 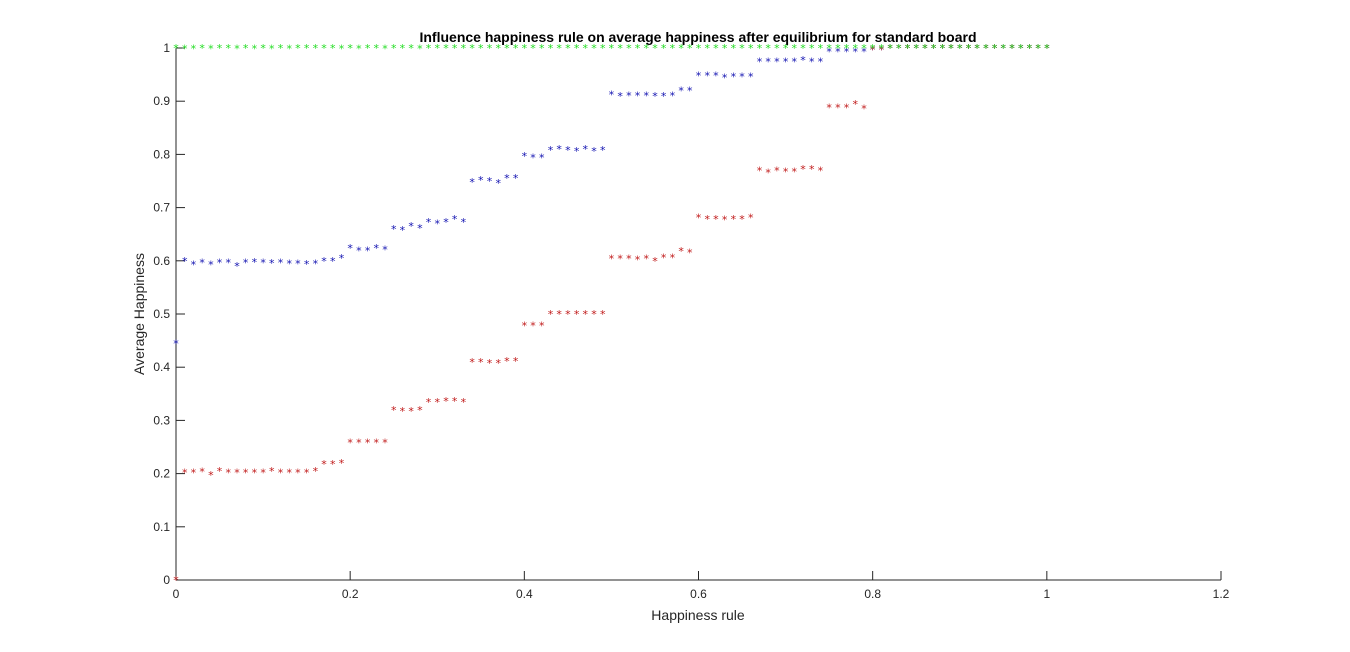 I want to click on x-tick-label: 0.2, so click(x=350, y=594).